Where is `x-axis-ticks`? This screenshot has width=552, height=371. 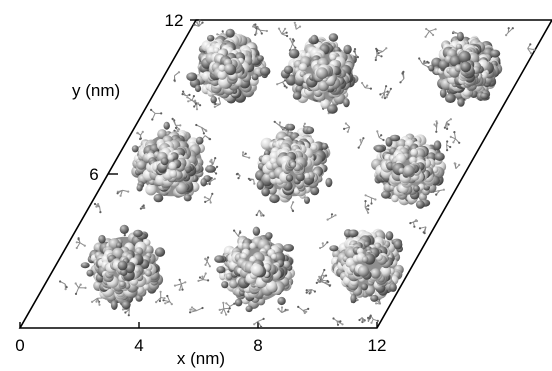 x-axis-ticks is located at coordinates (198, 325).